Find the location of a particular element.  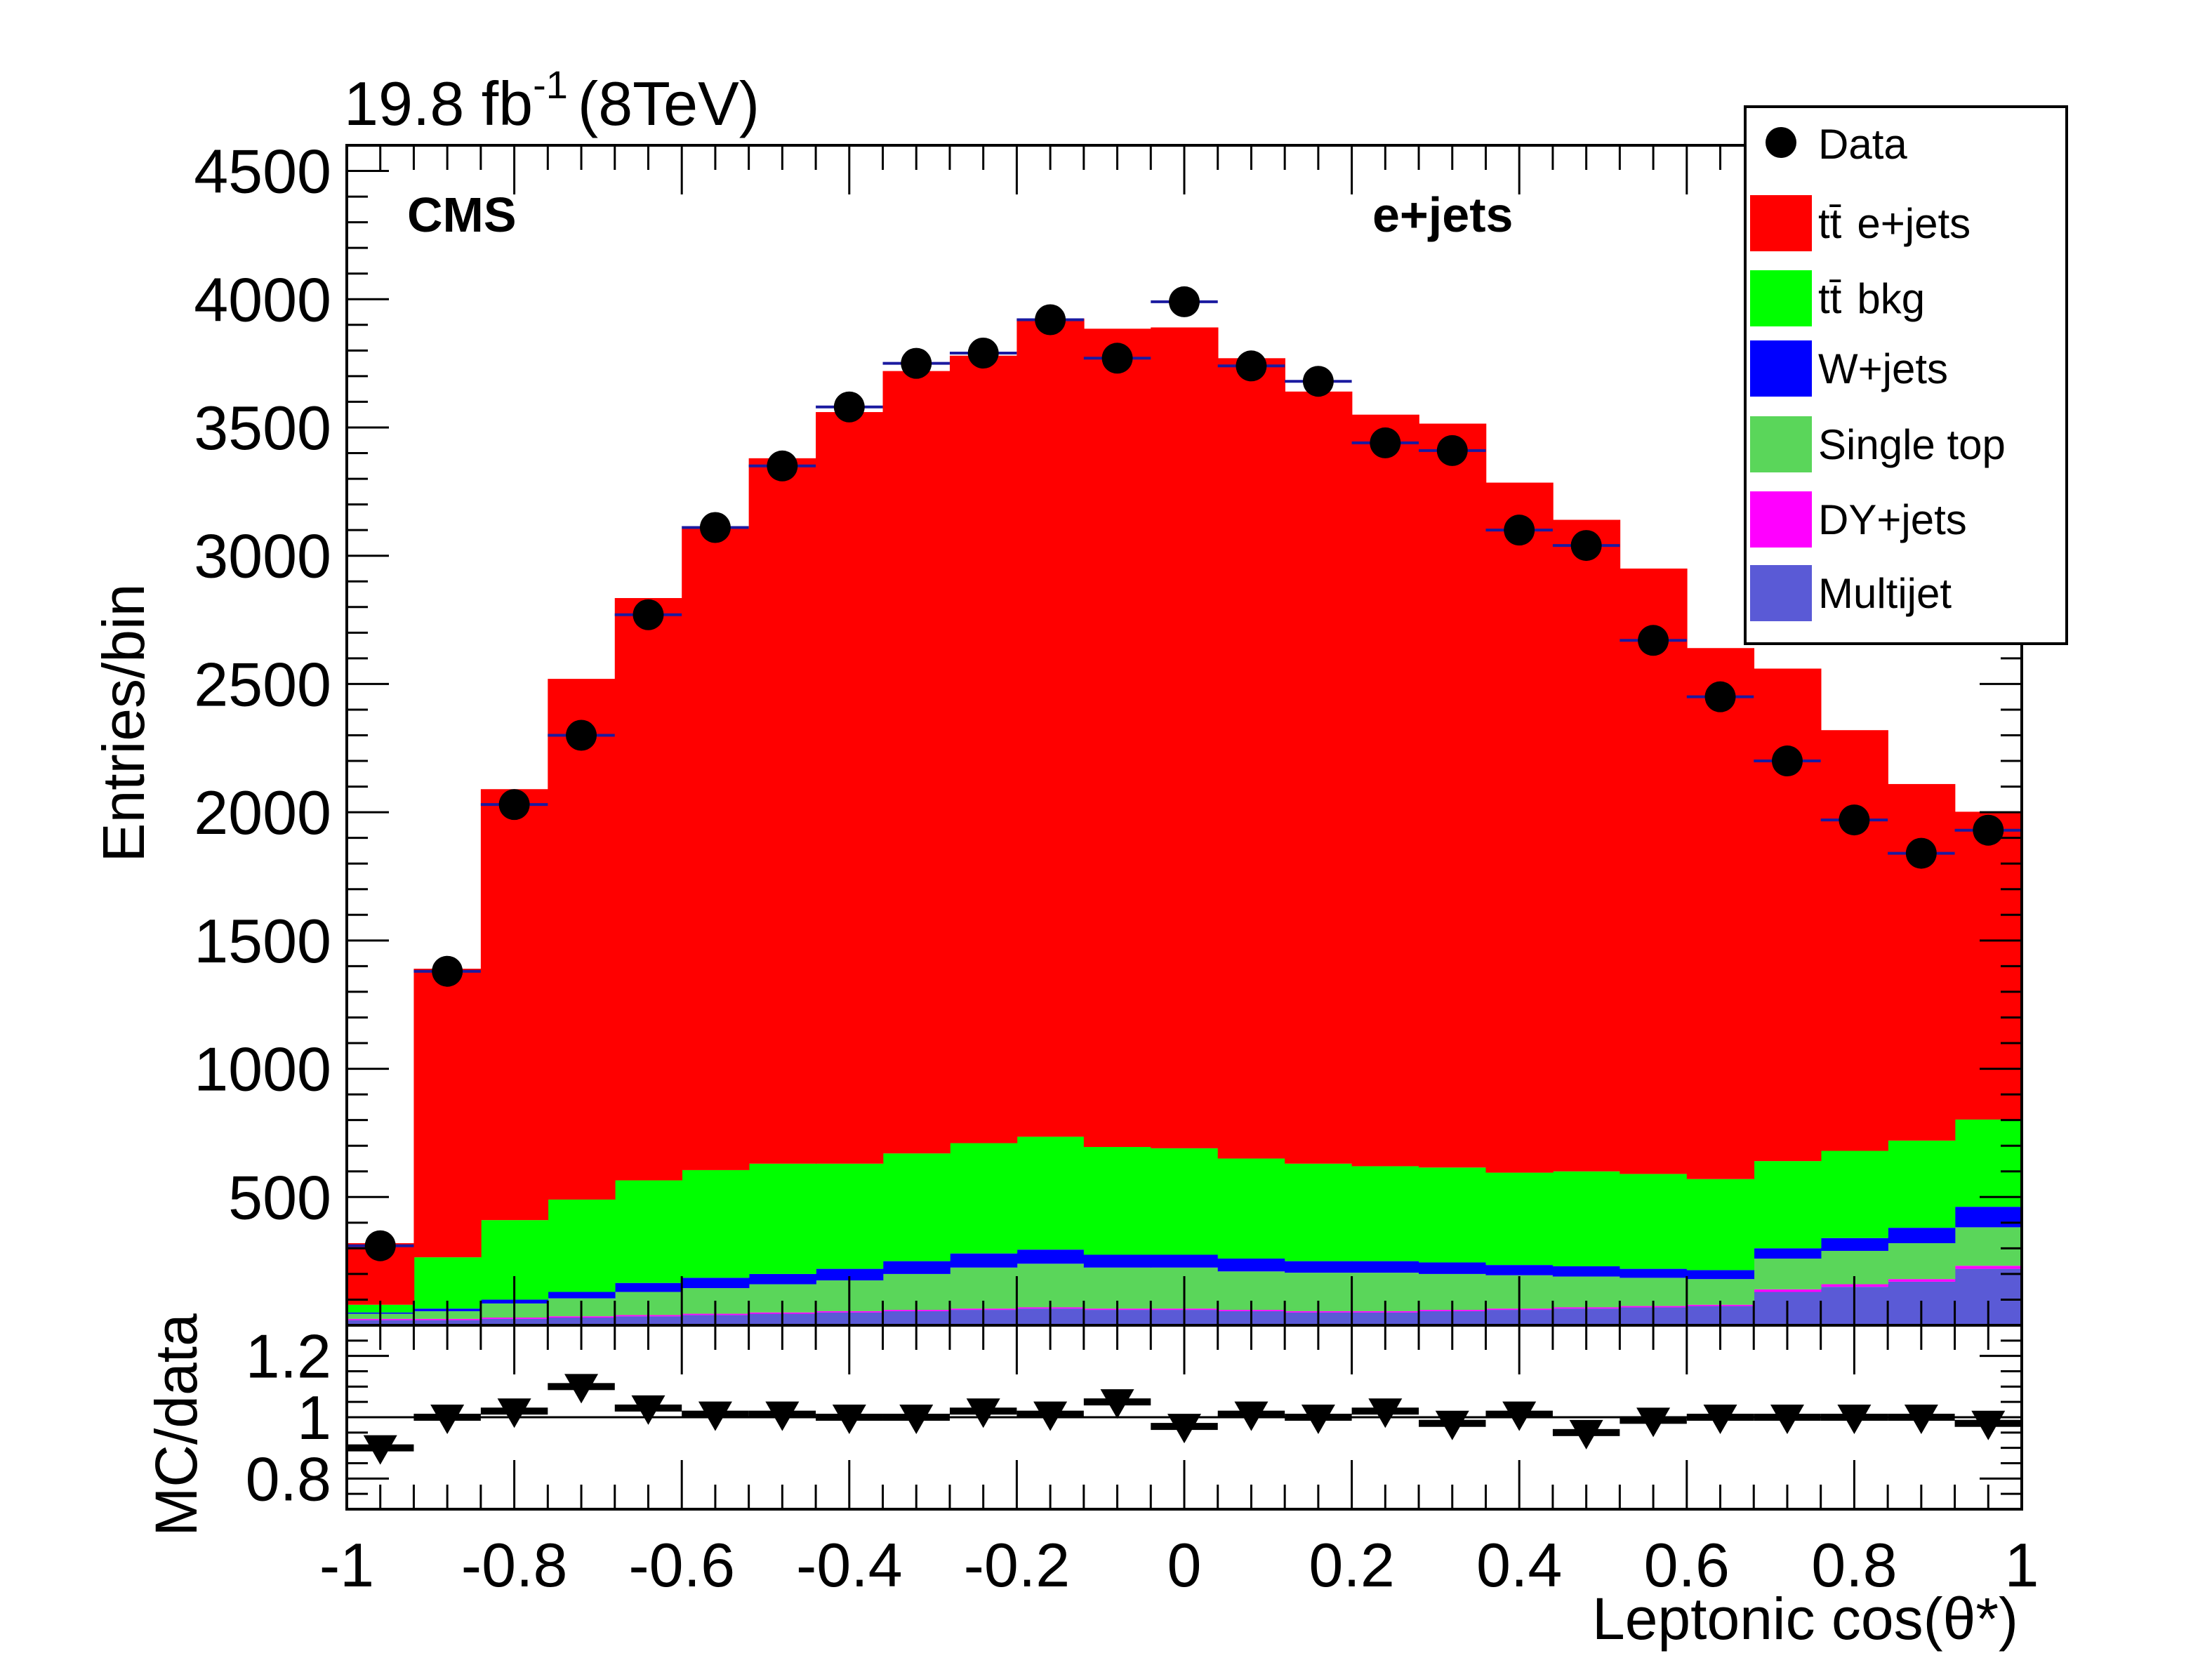

legend-entry: tt̄ e+jets is located at coordinates (1861, 223).